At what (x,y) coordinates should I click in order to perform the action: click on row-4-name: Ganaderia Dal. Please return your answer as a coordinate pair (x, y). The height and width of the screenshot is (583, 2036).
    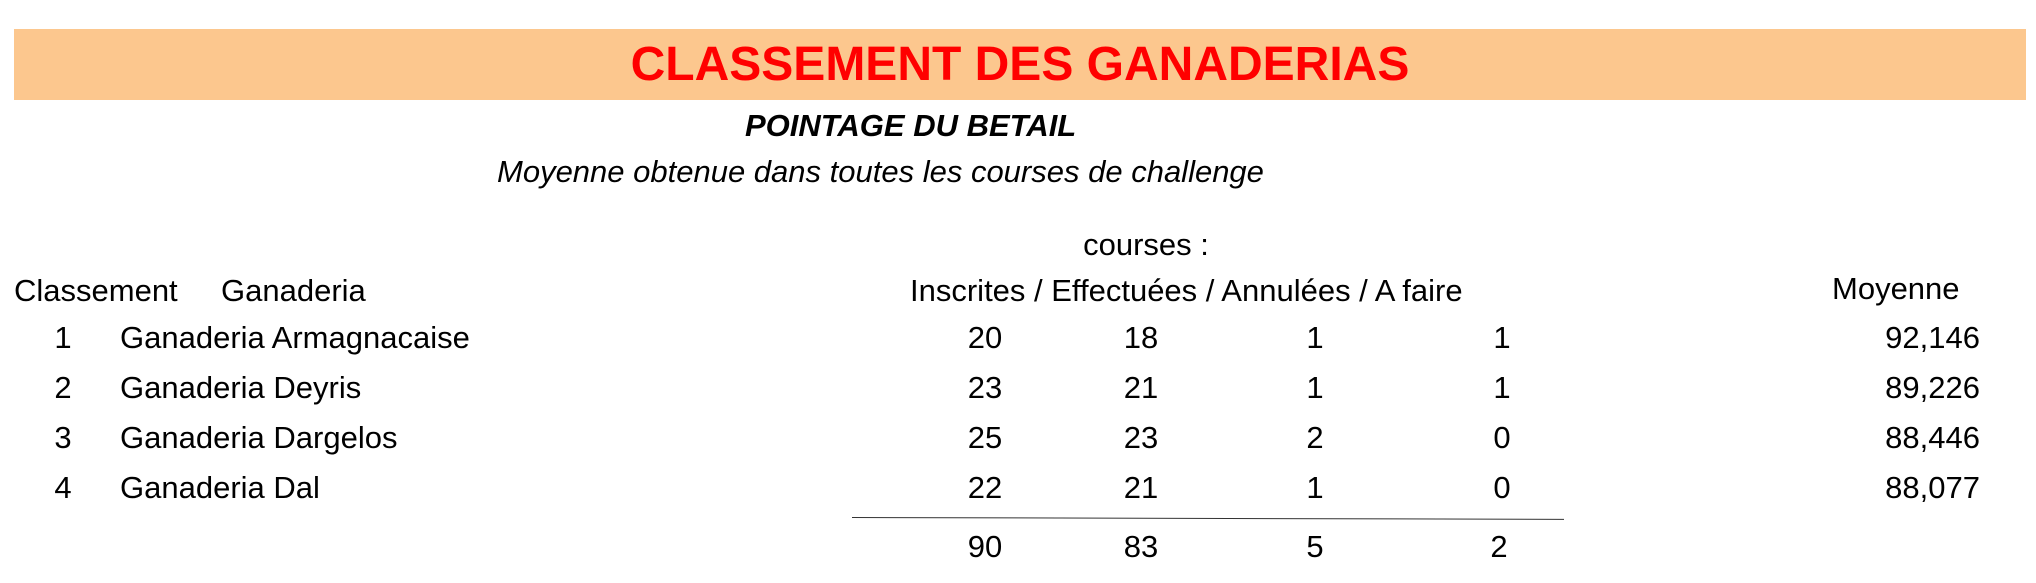
    Looking at the image, I should click on (220, 487).